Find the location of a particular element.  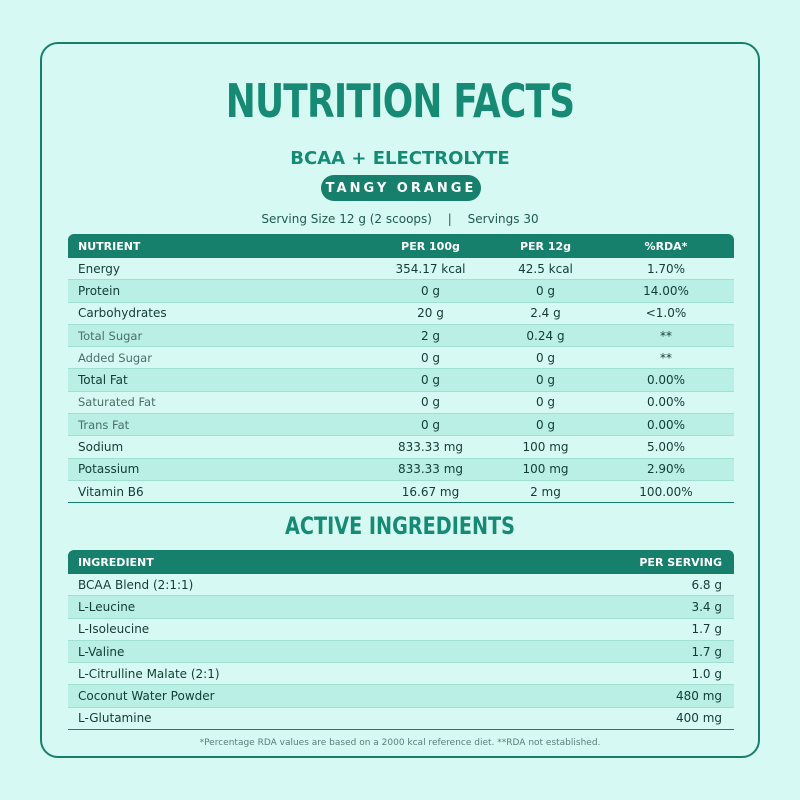

per-100g-value: 20 g is located at coordinates (430, 313).